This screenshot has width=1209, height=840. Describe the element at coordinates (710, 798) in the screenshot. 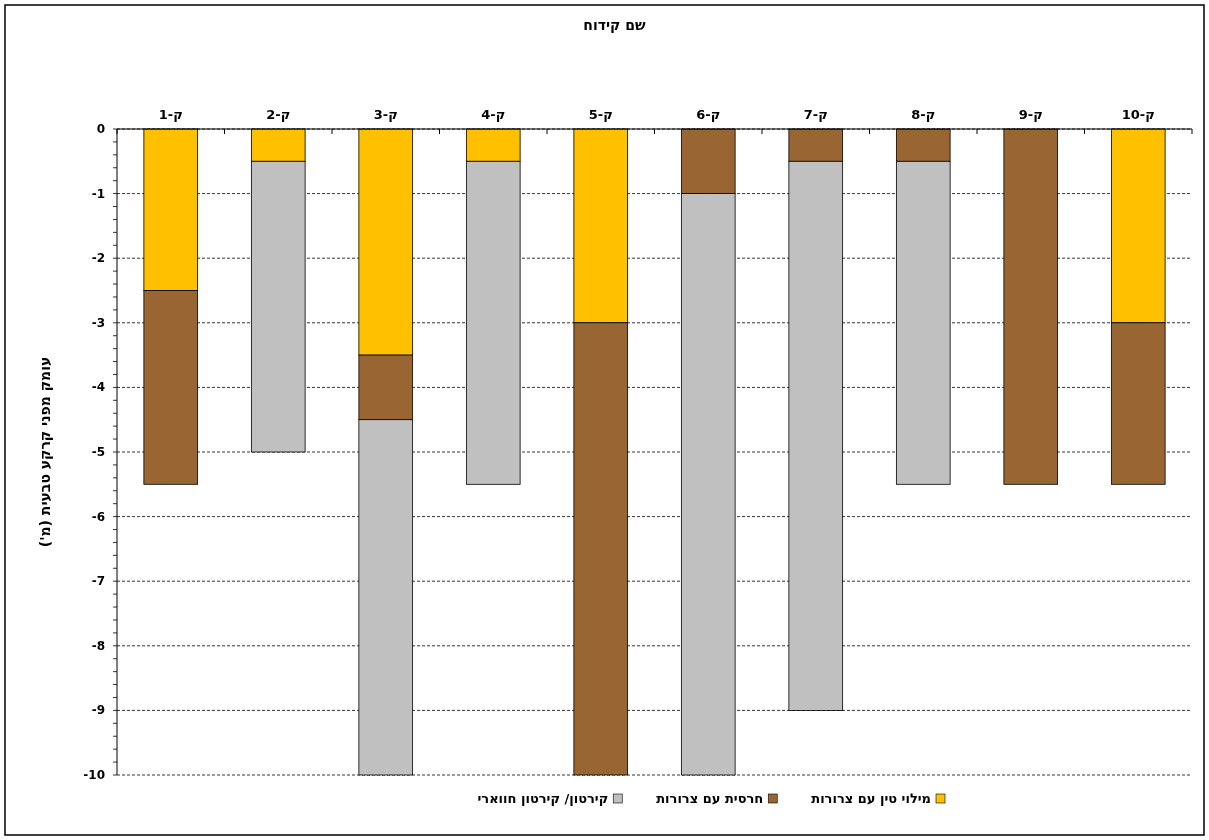

I see `legend-label: חרסית עם צרורות` at that location.